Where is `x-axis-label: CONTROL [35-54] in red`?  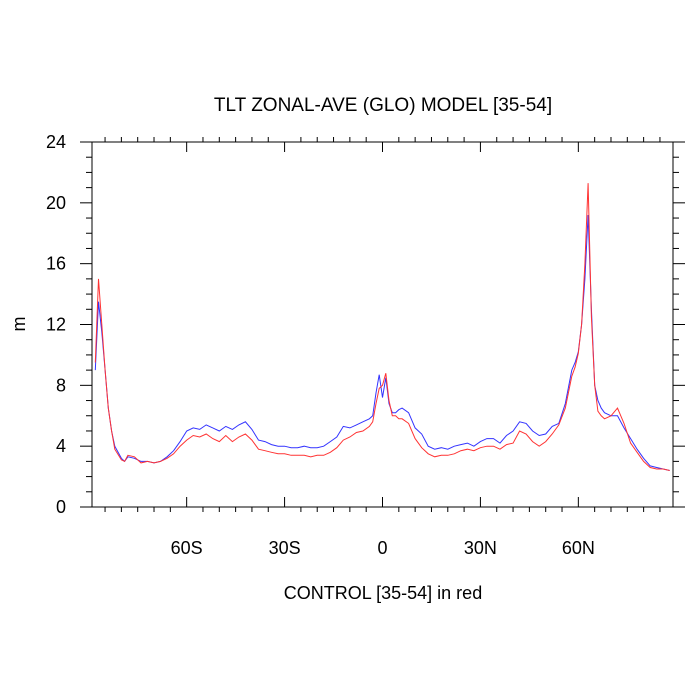 x-axis-label: CONTROL [35-54] in red is located at coordinates (383, 593).